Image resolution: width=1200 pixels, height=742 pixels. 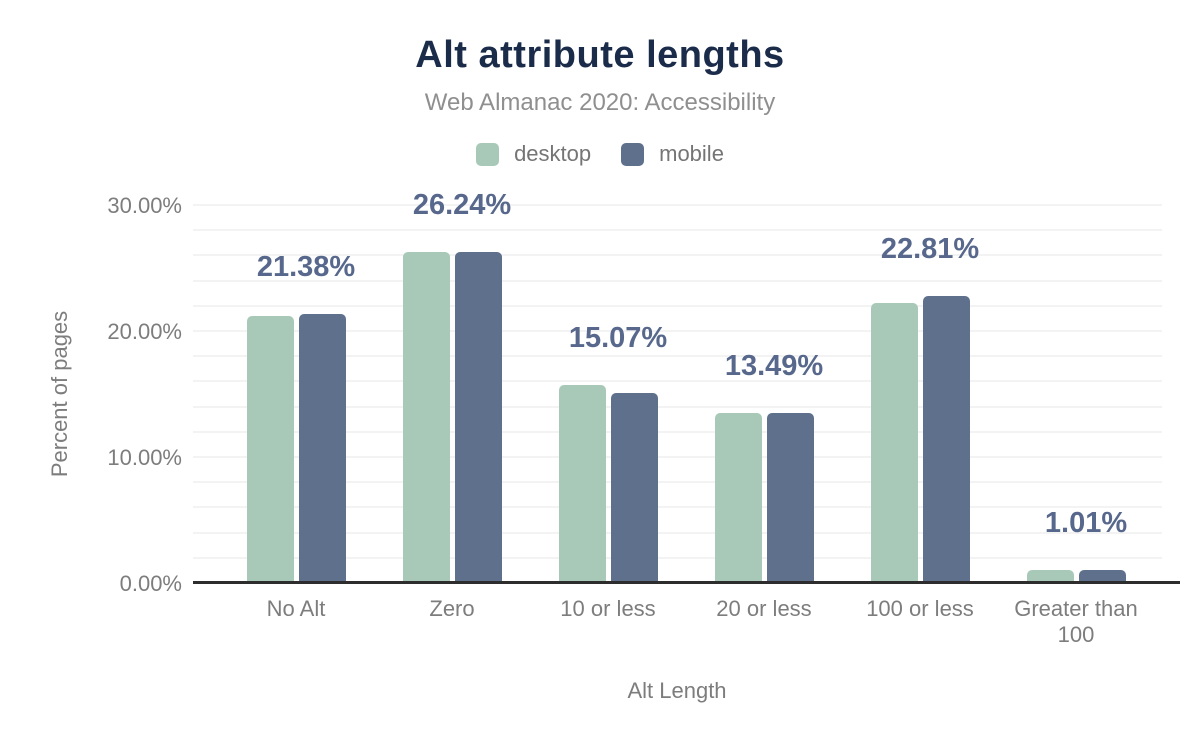 I want to click on bar-group-zero: 26.24%, so click(x=452, y=386).